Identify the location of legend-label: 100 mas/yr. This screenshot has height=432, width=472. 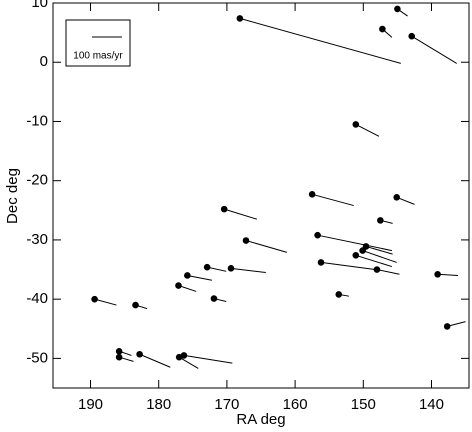
(98, 56).